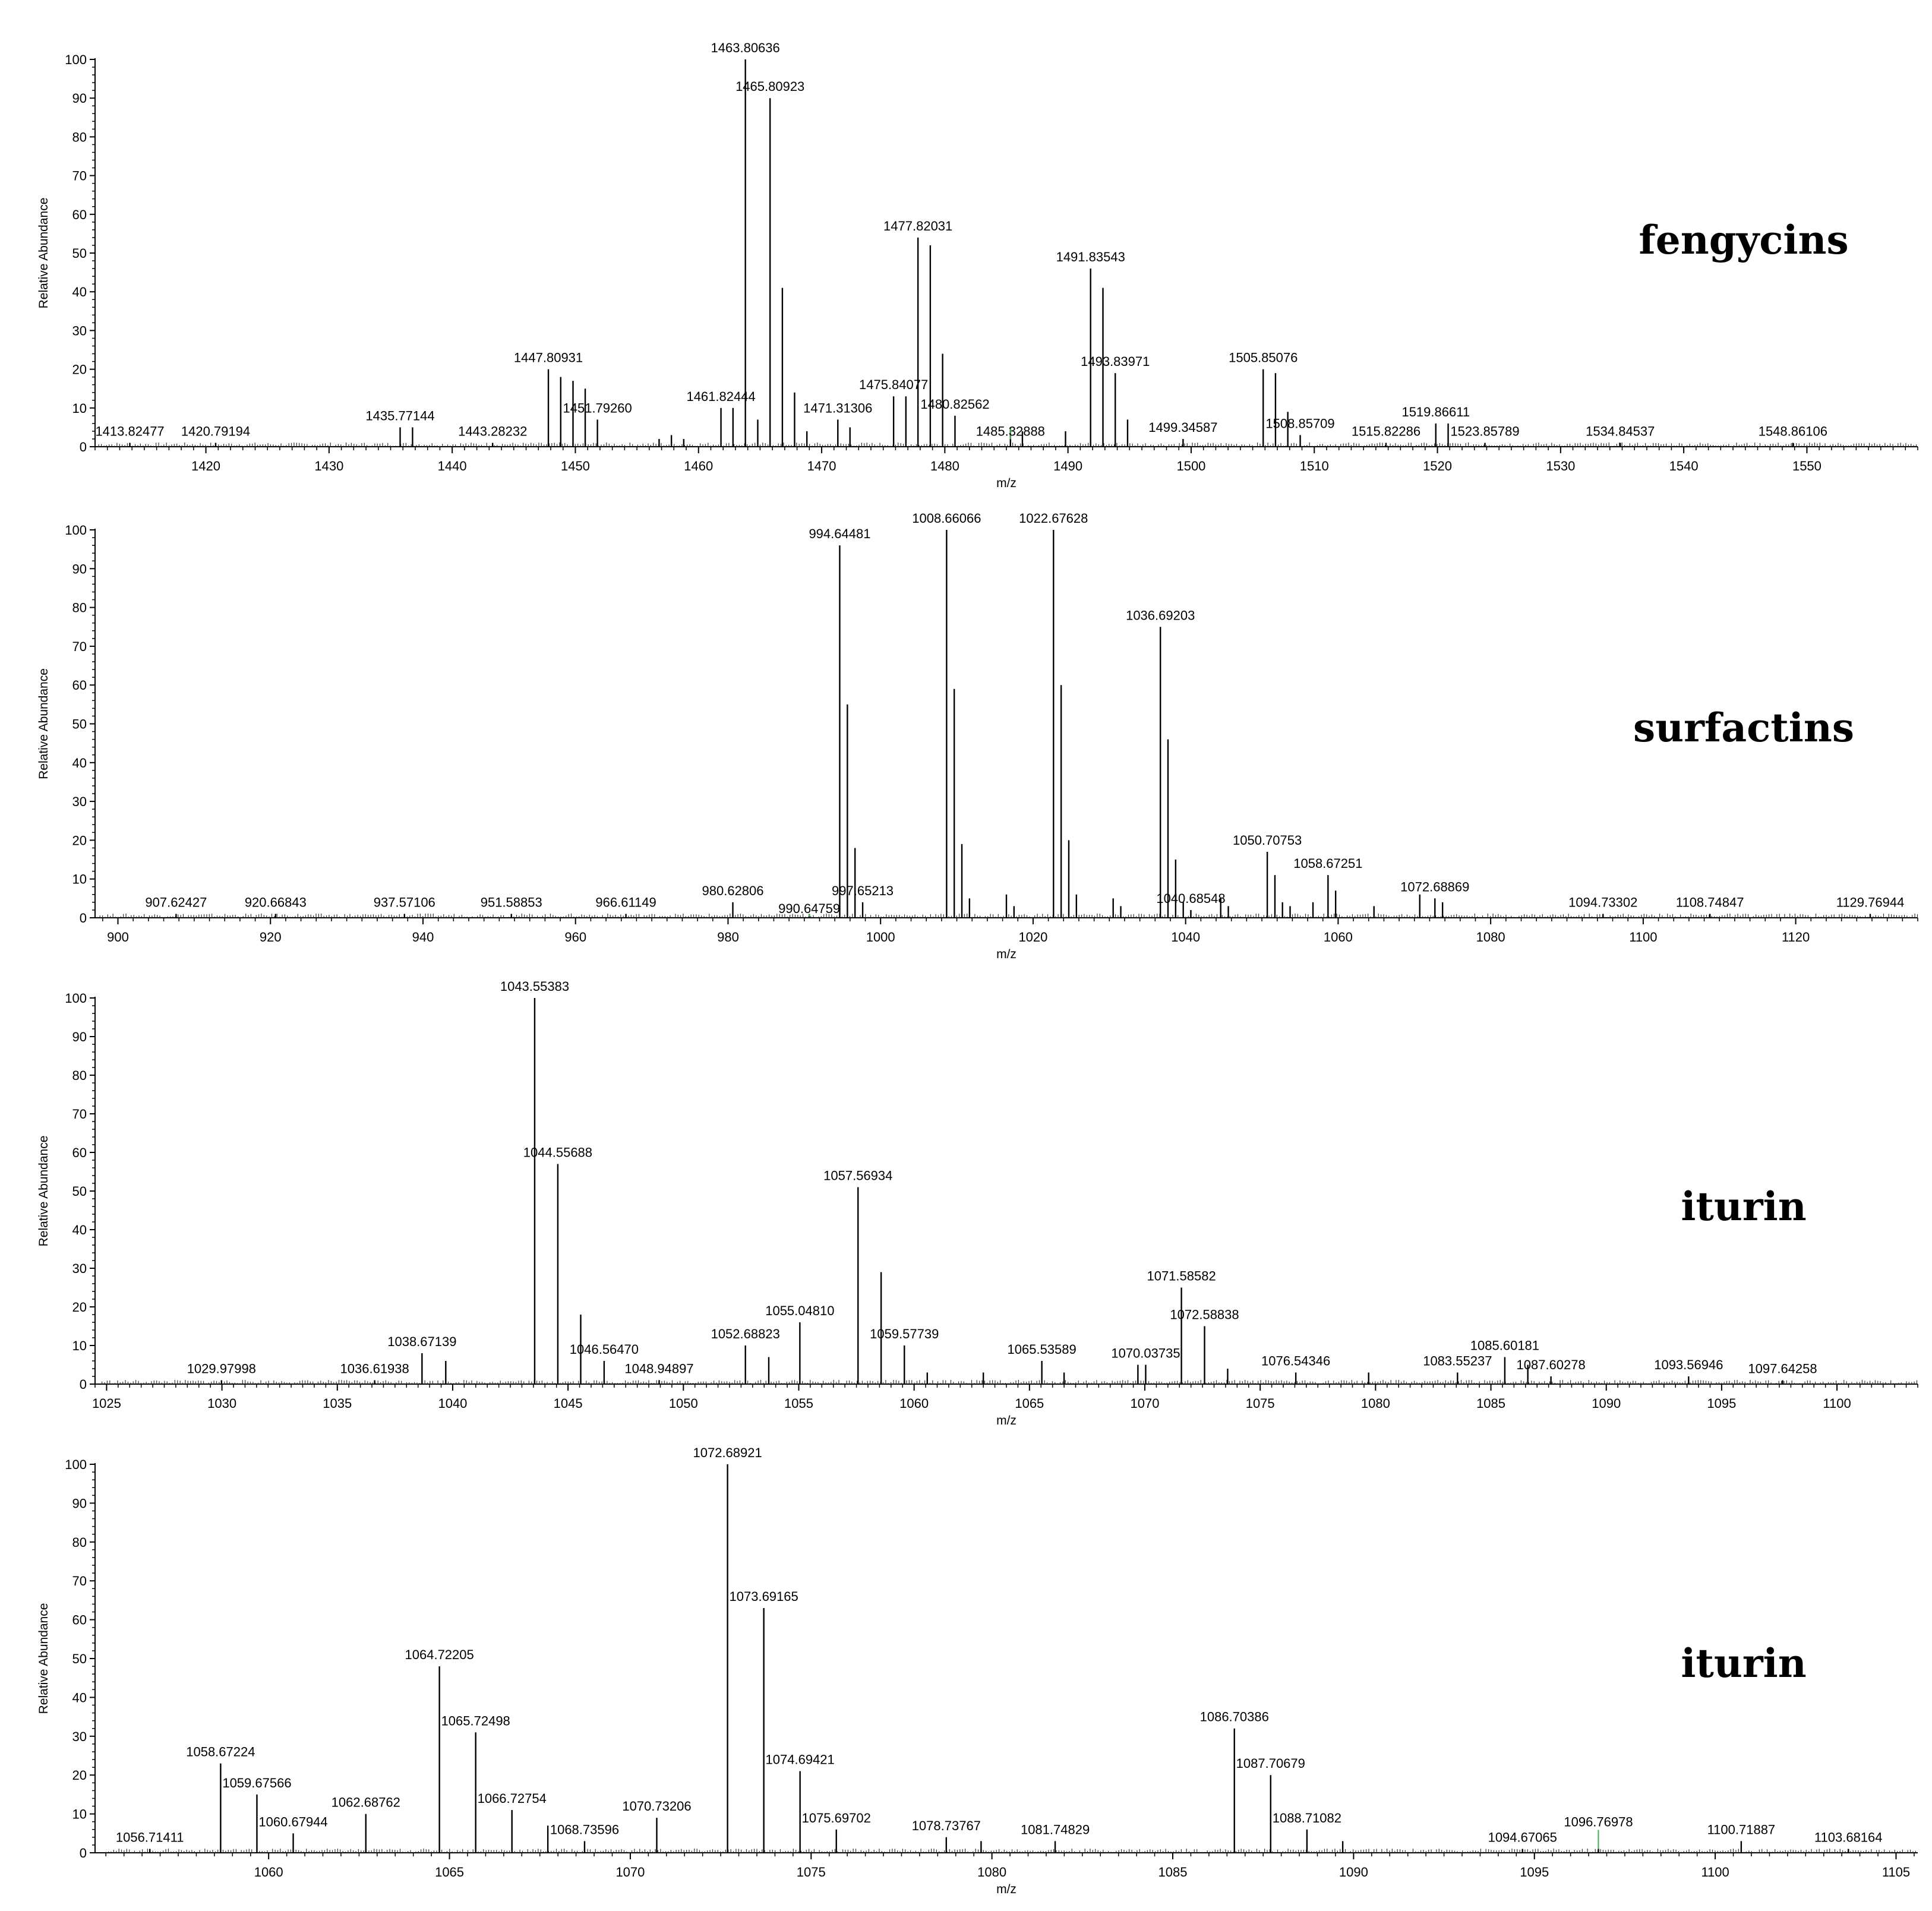 This screenshot has height=1911, width=1932. I want to click on peak-label: 1096.76978, so click(1598, 1821).